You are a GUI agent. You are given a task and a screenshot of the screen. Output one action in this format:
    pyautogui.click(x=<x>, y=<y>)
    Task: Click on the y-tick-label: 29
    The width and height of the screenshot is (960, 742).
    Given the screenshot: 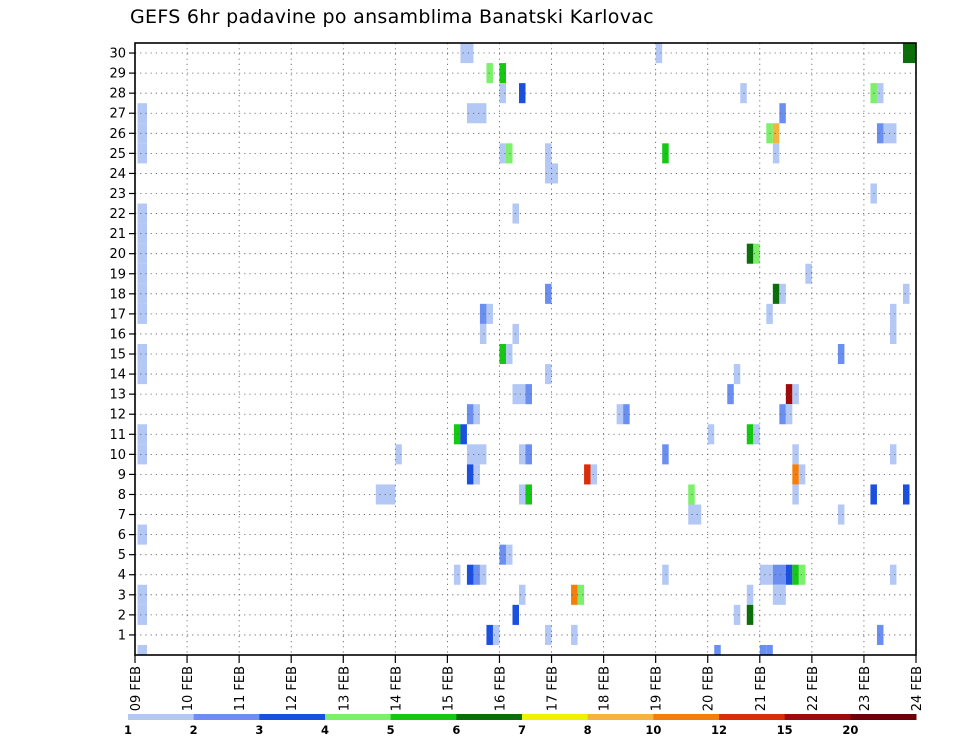 What is the action you would take?
    pyautogui.click(x=117, y=74)
    